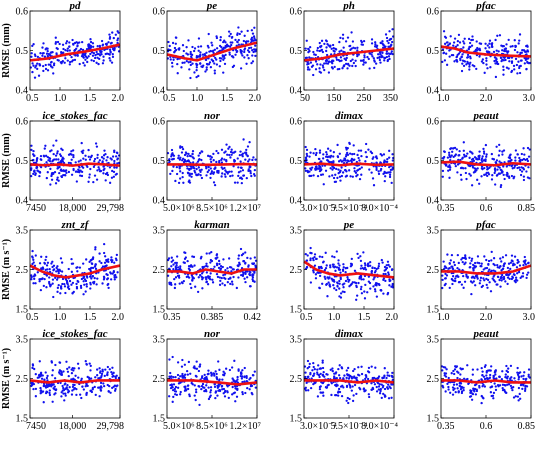  I want to click on x-tick-label: 0.42, so click(253, 317).